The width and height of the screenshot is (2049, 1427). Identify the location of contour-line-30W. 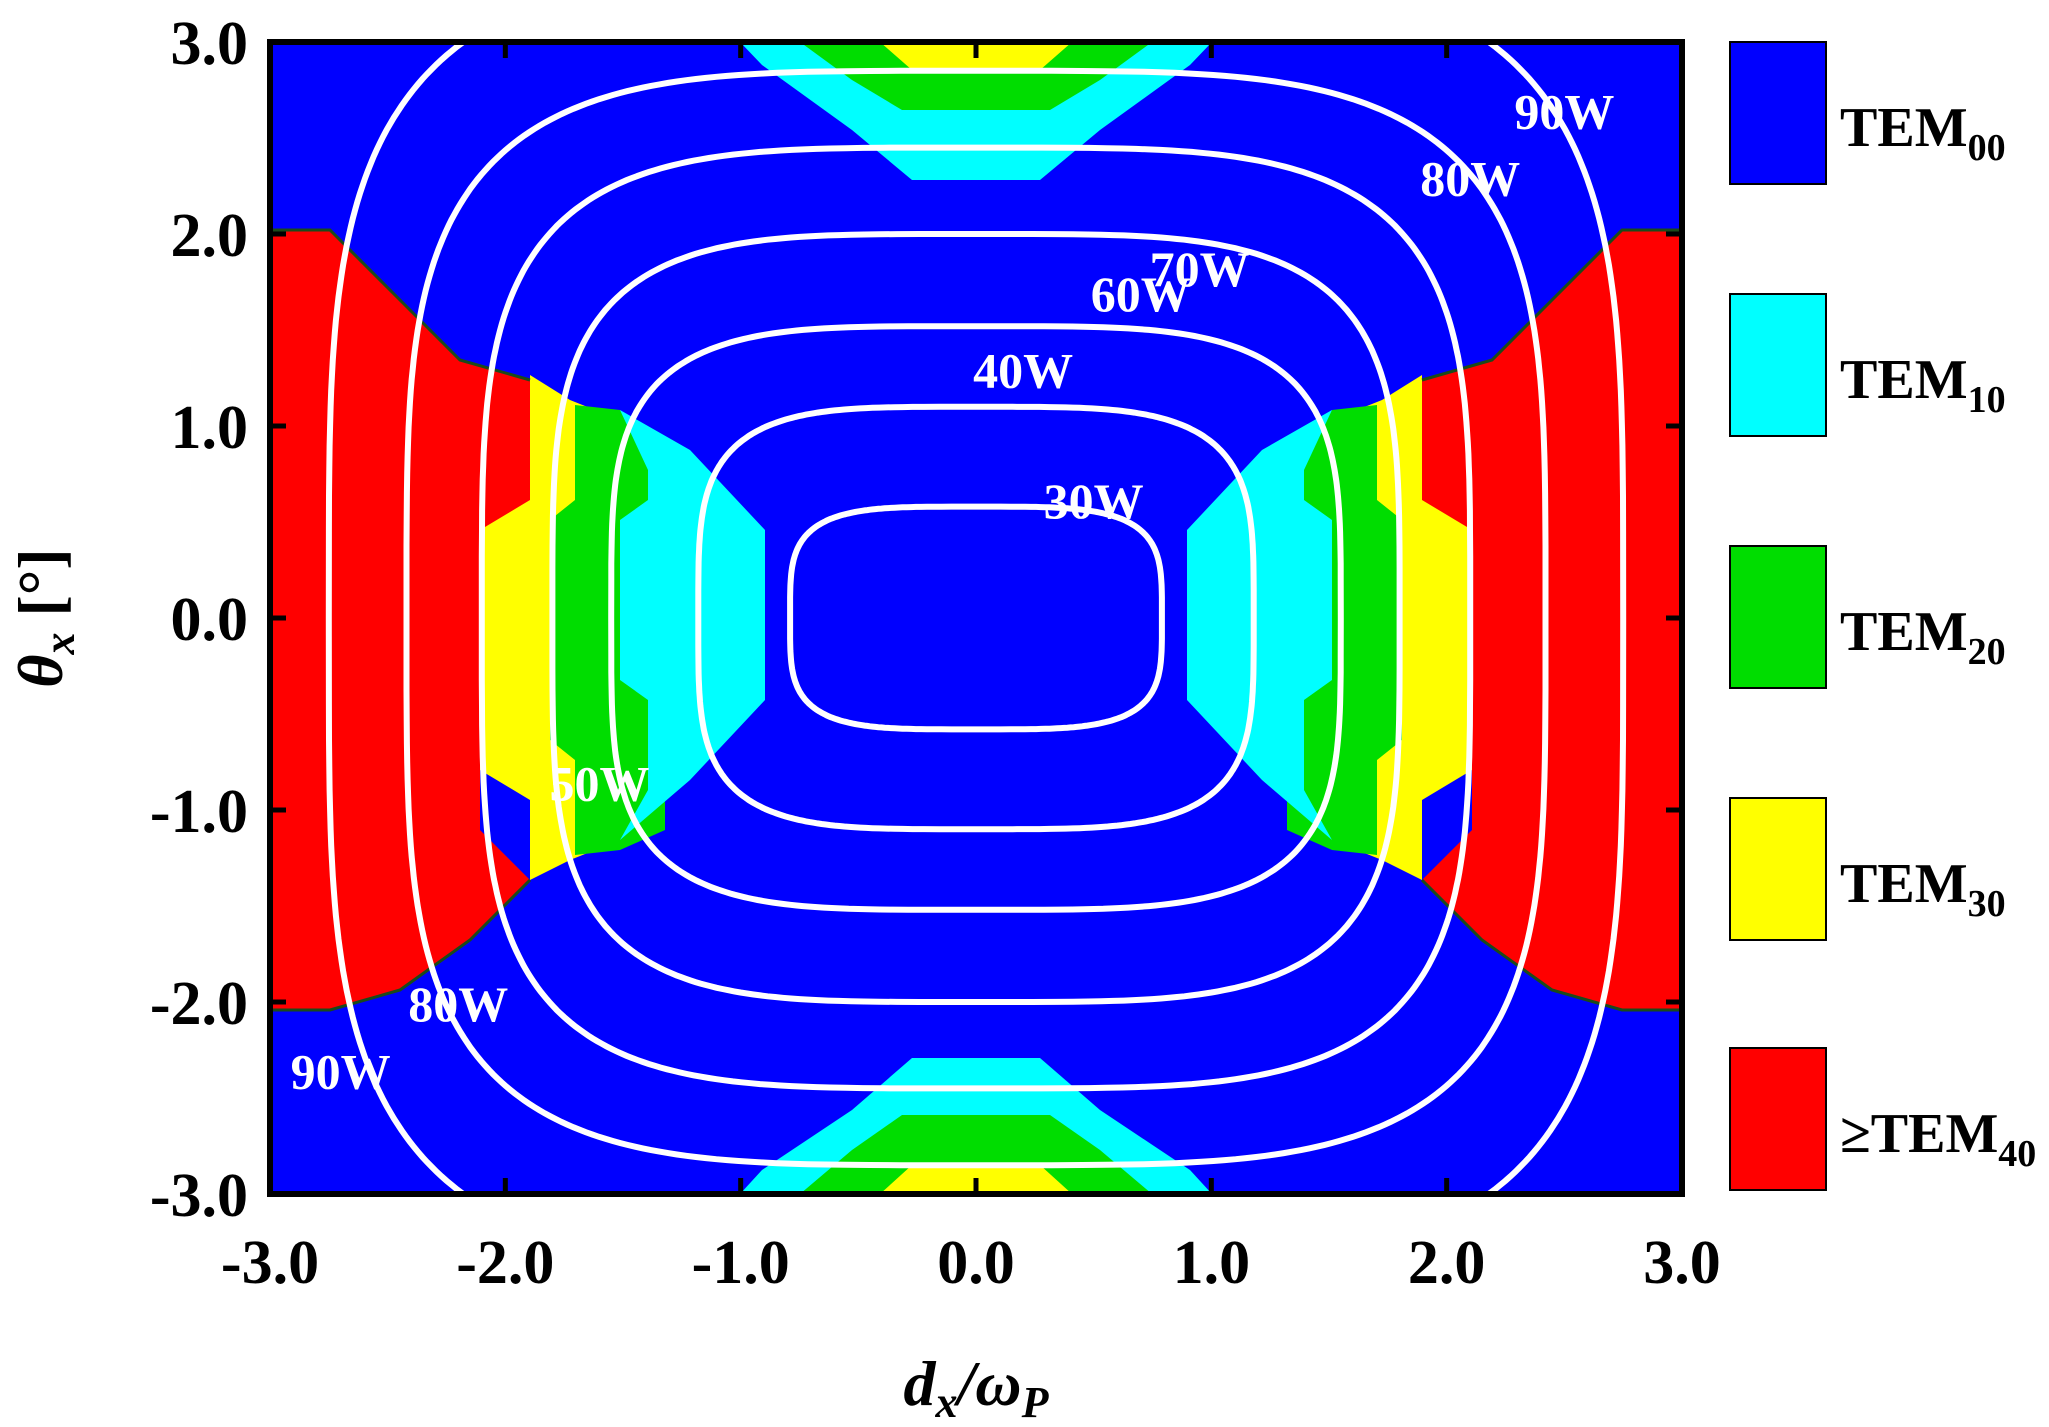
(976, 618).